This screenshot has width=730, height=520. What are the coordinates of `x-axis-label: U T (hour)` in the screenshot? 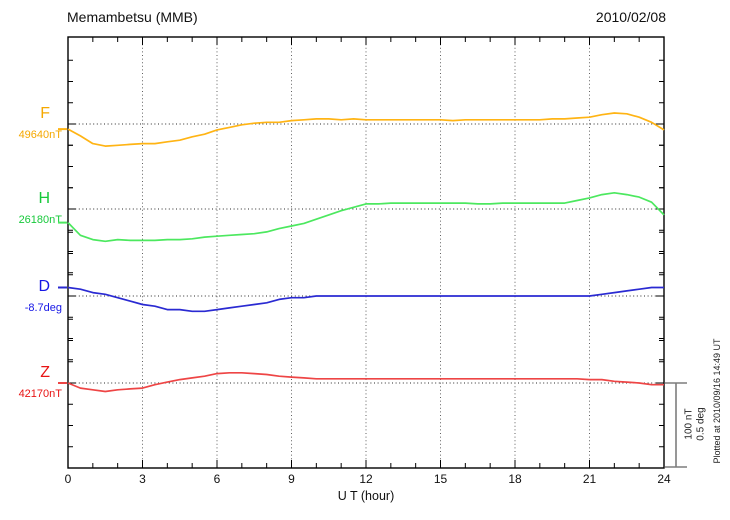 It's located at (366, 496).